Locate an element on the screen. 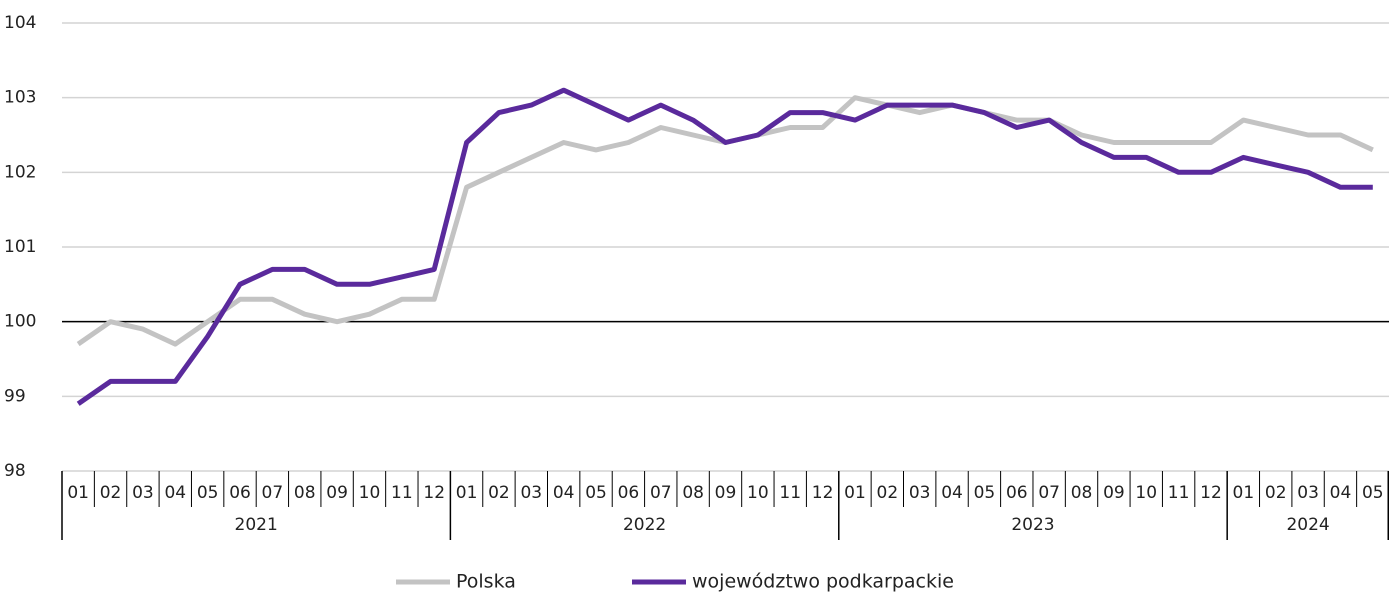  y-tick-label: 100 is located at coordinates (20, 322).